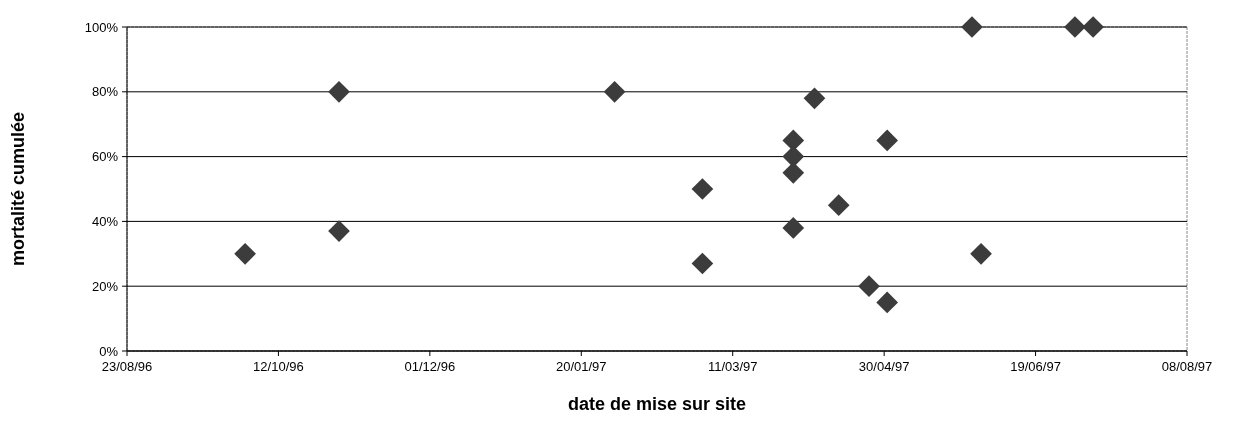 The image size is (1233, 430). Describe the element at coordinates (101, 27) in the screenshot. I see `y-tick-label: 100%` at that location.